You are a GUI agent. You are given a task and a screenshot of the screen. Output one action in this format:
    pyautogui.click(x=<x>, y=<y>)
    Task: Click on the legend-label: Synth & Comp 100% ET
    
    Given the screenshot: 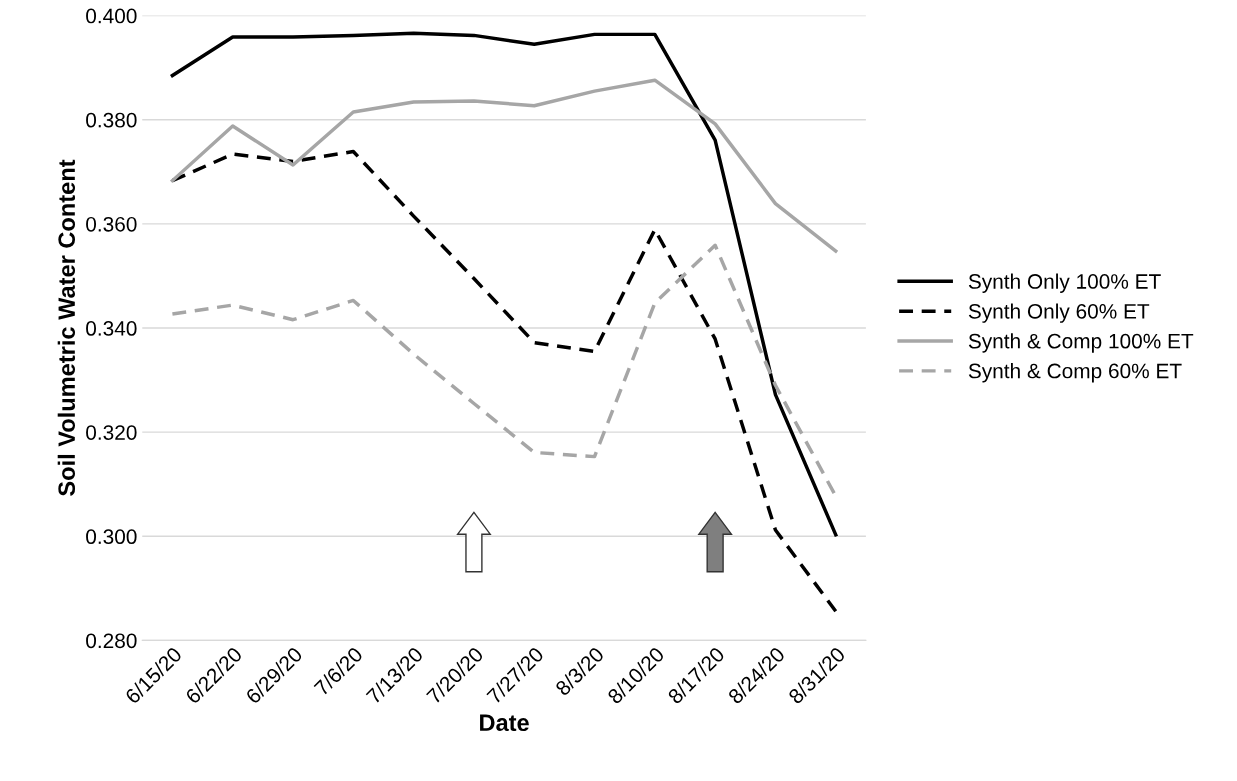 What is the action you would take?
    pyautogui.click(x=1081, y=343)
    